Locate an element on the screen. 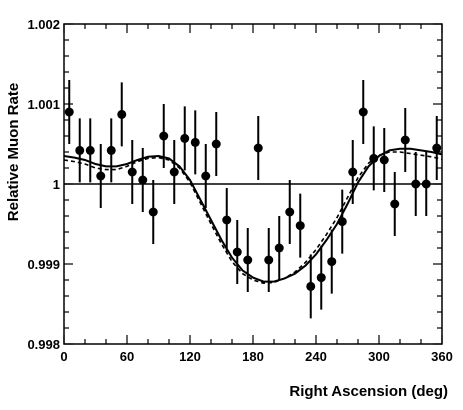  x-tick-label: 60 is located at coordinates (127, 356).